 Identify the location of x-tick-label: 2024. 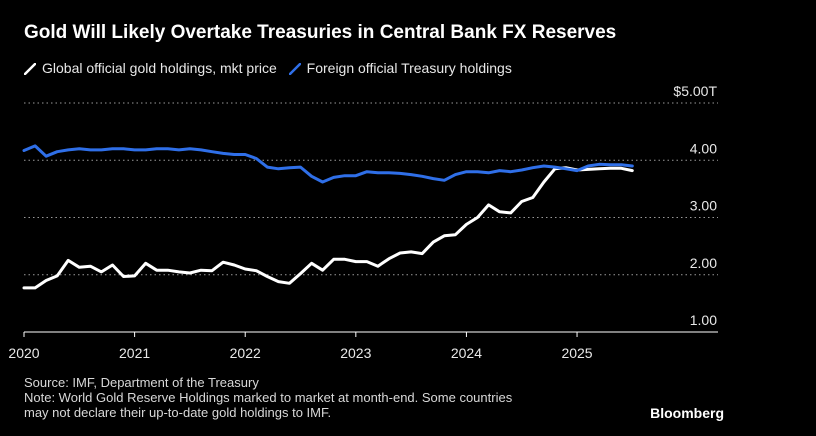
(466, 353).